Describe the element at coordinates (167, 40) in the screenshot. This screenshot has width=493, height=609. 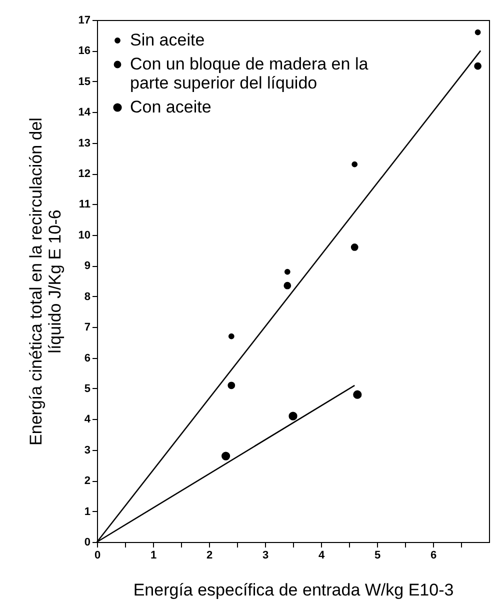
I see `legend-label: Sin aceite` at that location.